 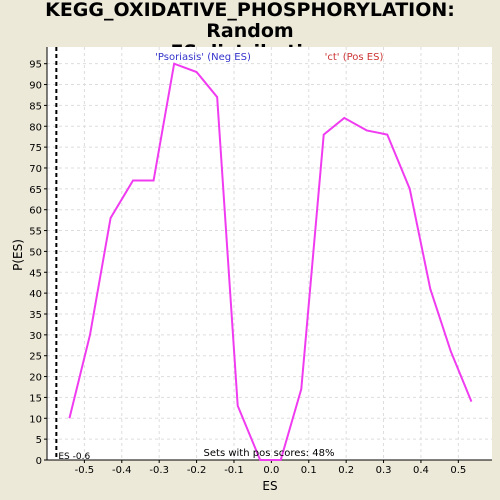 What do you see at coordinates (35, 419) in the screenshot?
I see `y-tick-label: 10` at bounding box center [35, 419].